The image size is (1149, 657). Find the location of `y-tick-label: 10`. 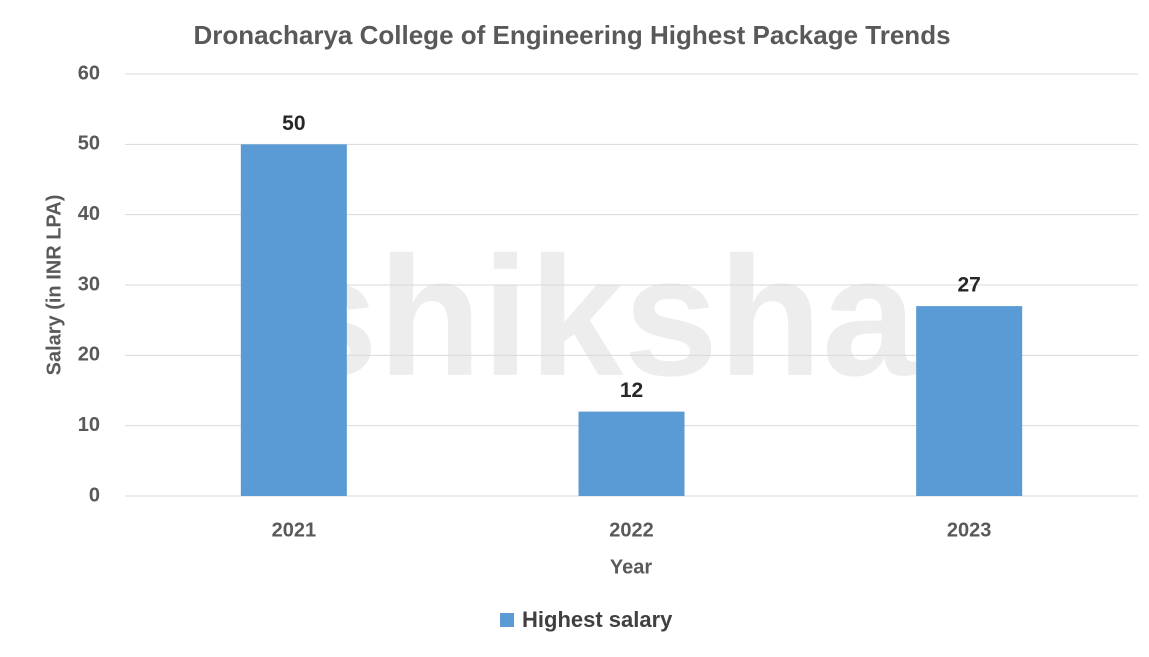

y-tick-label: 10 is located at coordinates (89, 425).